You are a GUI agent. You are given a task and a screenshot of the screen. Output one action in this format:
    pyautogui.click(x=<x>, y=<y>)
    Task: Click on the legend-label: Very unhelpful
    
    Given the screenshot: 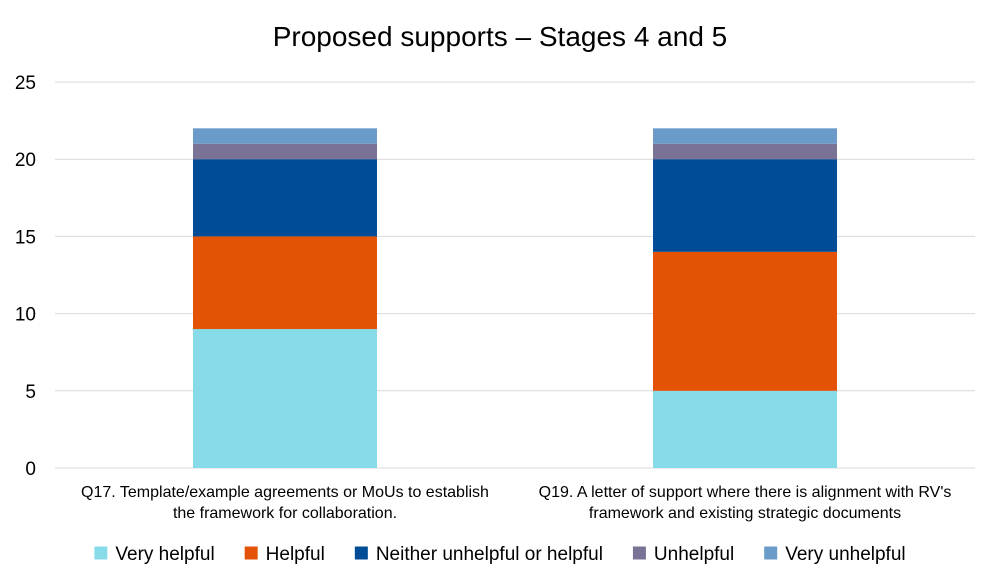 What is the action you would take?
    pyautogui.click(x=845, y=554)
    